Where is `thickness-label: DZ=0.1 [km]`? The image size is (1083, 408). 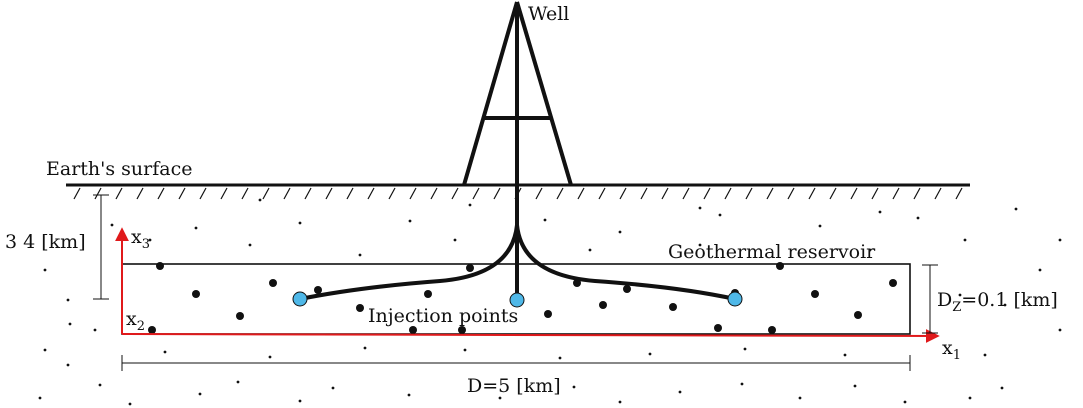
thickness-label: DZ=0.1 [km] is located at coordinates (997, 302).